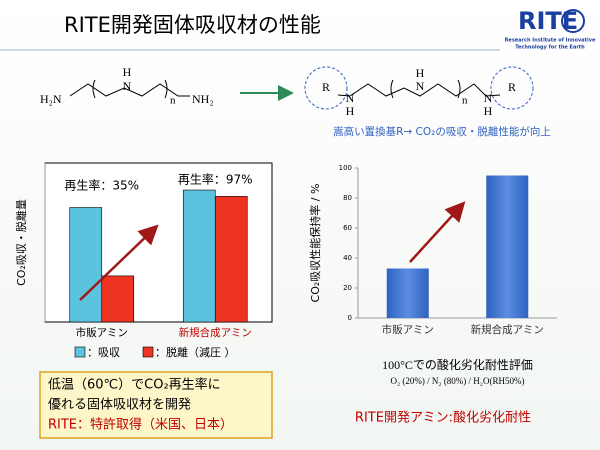  Describe the element at coordinates (195, 352) in the screenshot. I see `legend-label: ：脱離（減圧 ）` at that location.